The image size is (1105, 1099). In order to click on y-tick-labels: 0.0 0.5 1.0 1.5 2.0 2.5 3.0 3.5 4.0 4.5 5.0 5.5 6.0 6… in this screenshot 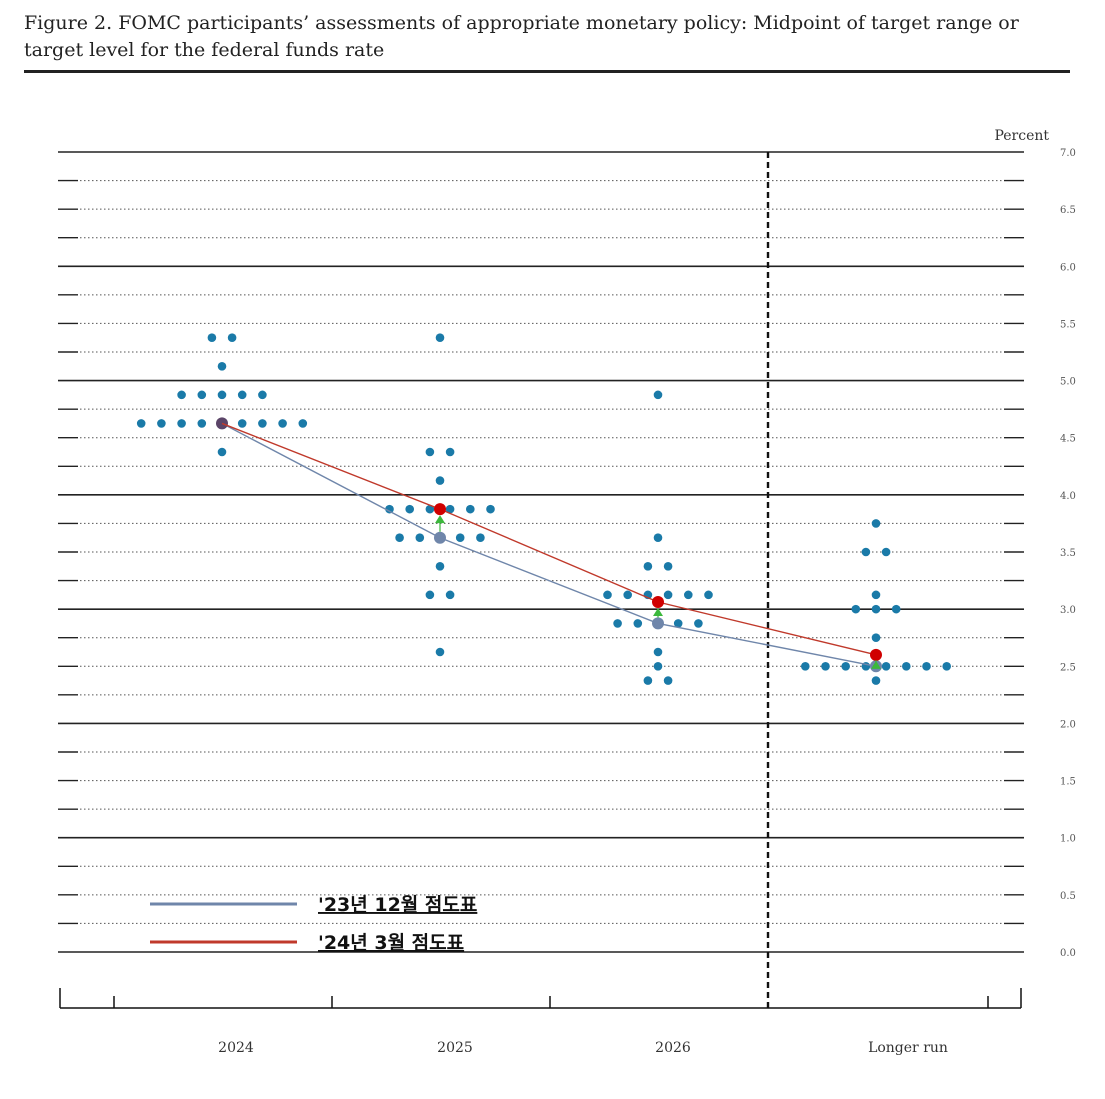, I will do `click(1068, 553)`.